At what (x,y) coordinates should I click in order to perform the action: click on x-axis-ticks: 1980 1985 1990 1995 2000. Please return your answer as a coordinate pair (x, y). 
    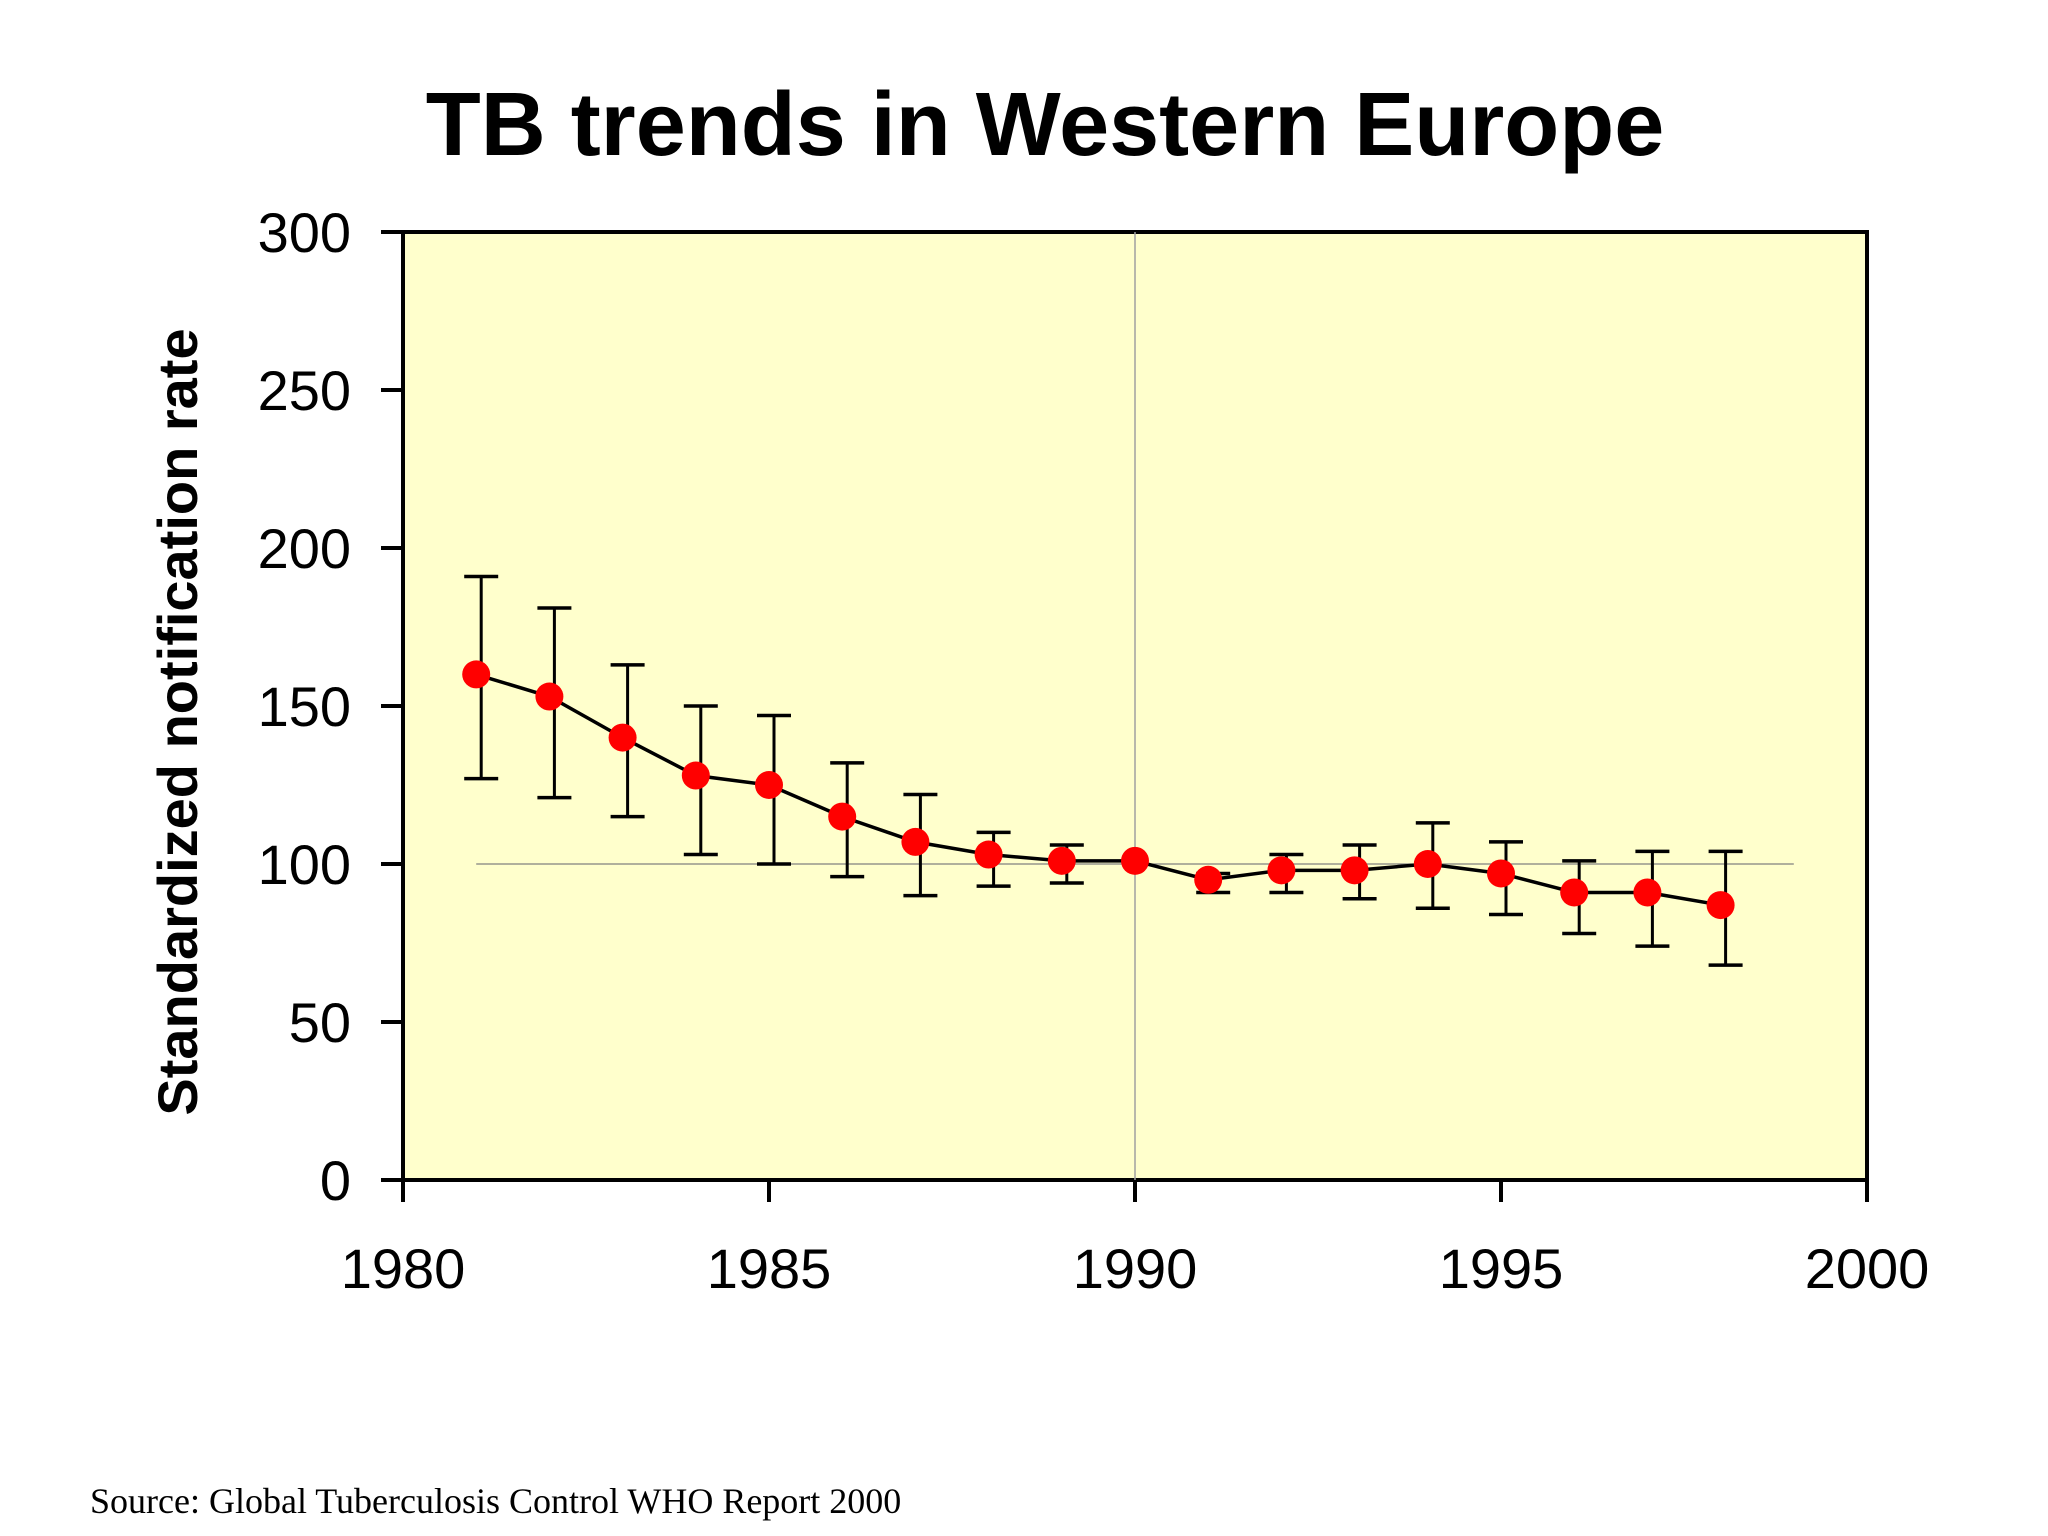
    Looking at the image, I should click on (1135, 1240).